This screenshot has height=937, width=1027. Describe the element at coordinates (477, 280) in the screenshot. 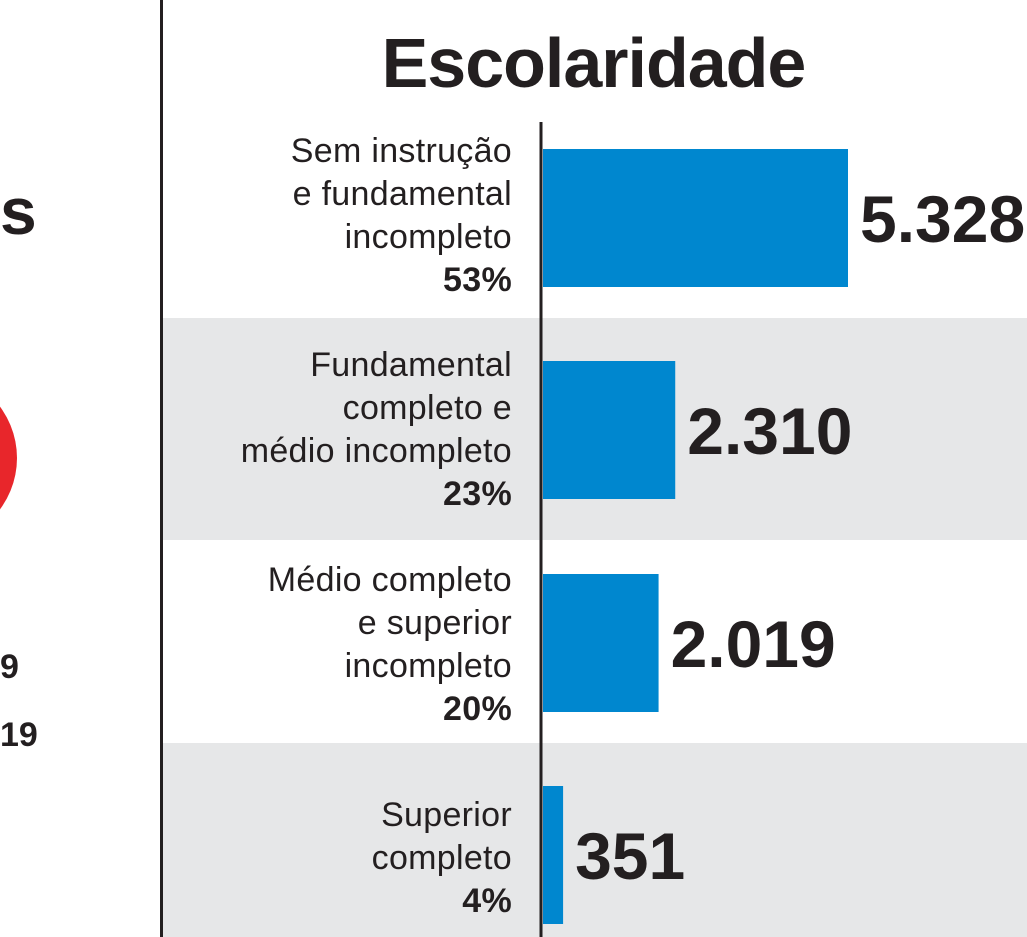

I see `percentage-label: 53%` at that location.